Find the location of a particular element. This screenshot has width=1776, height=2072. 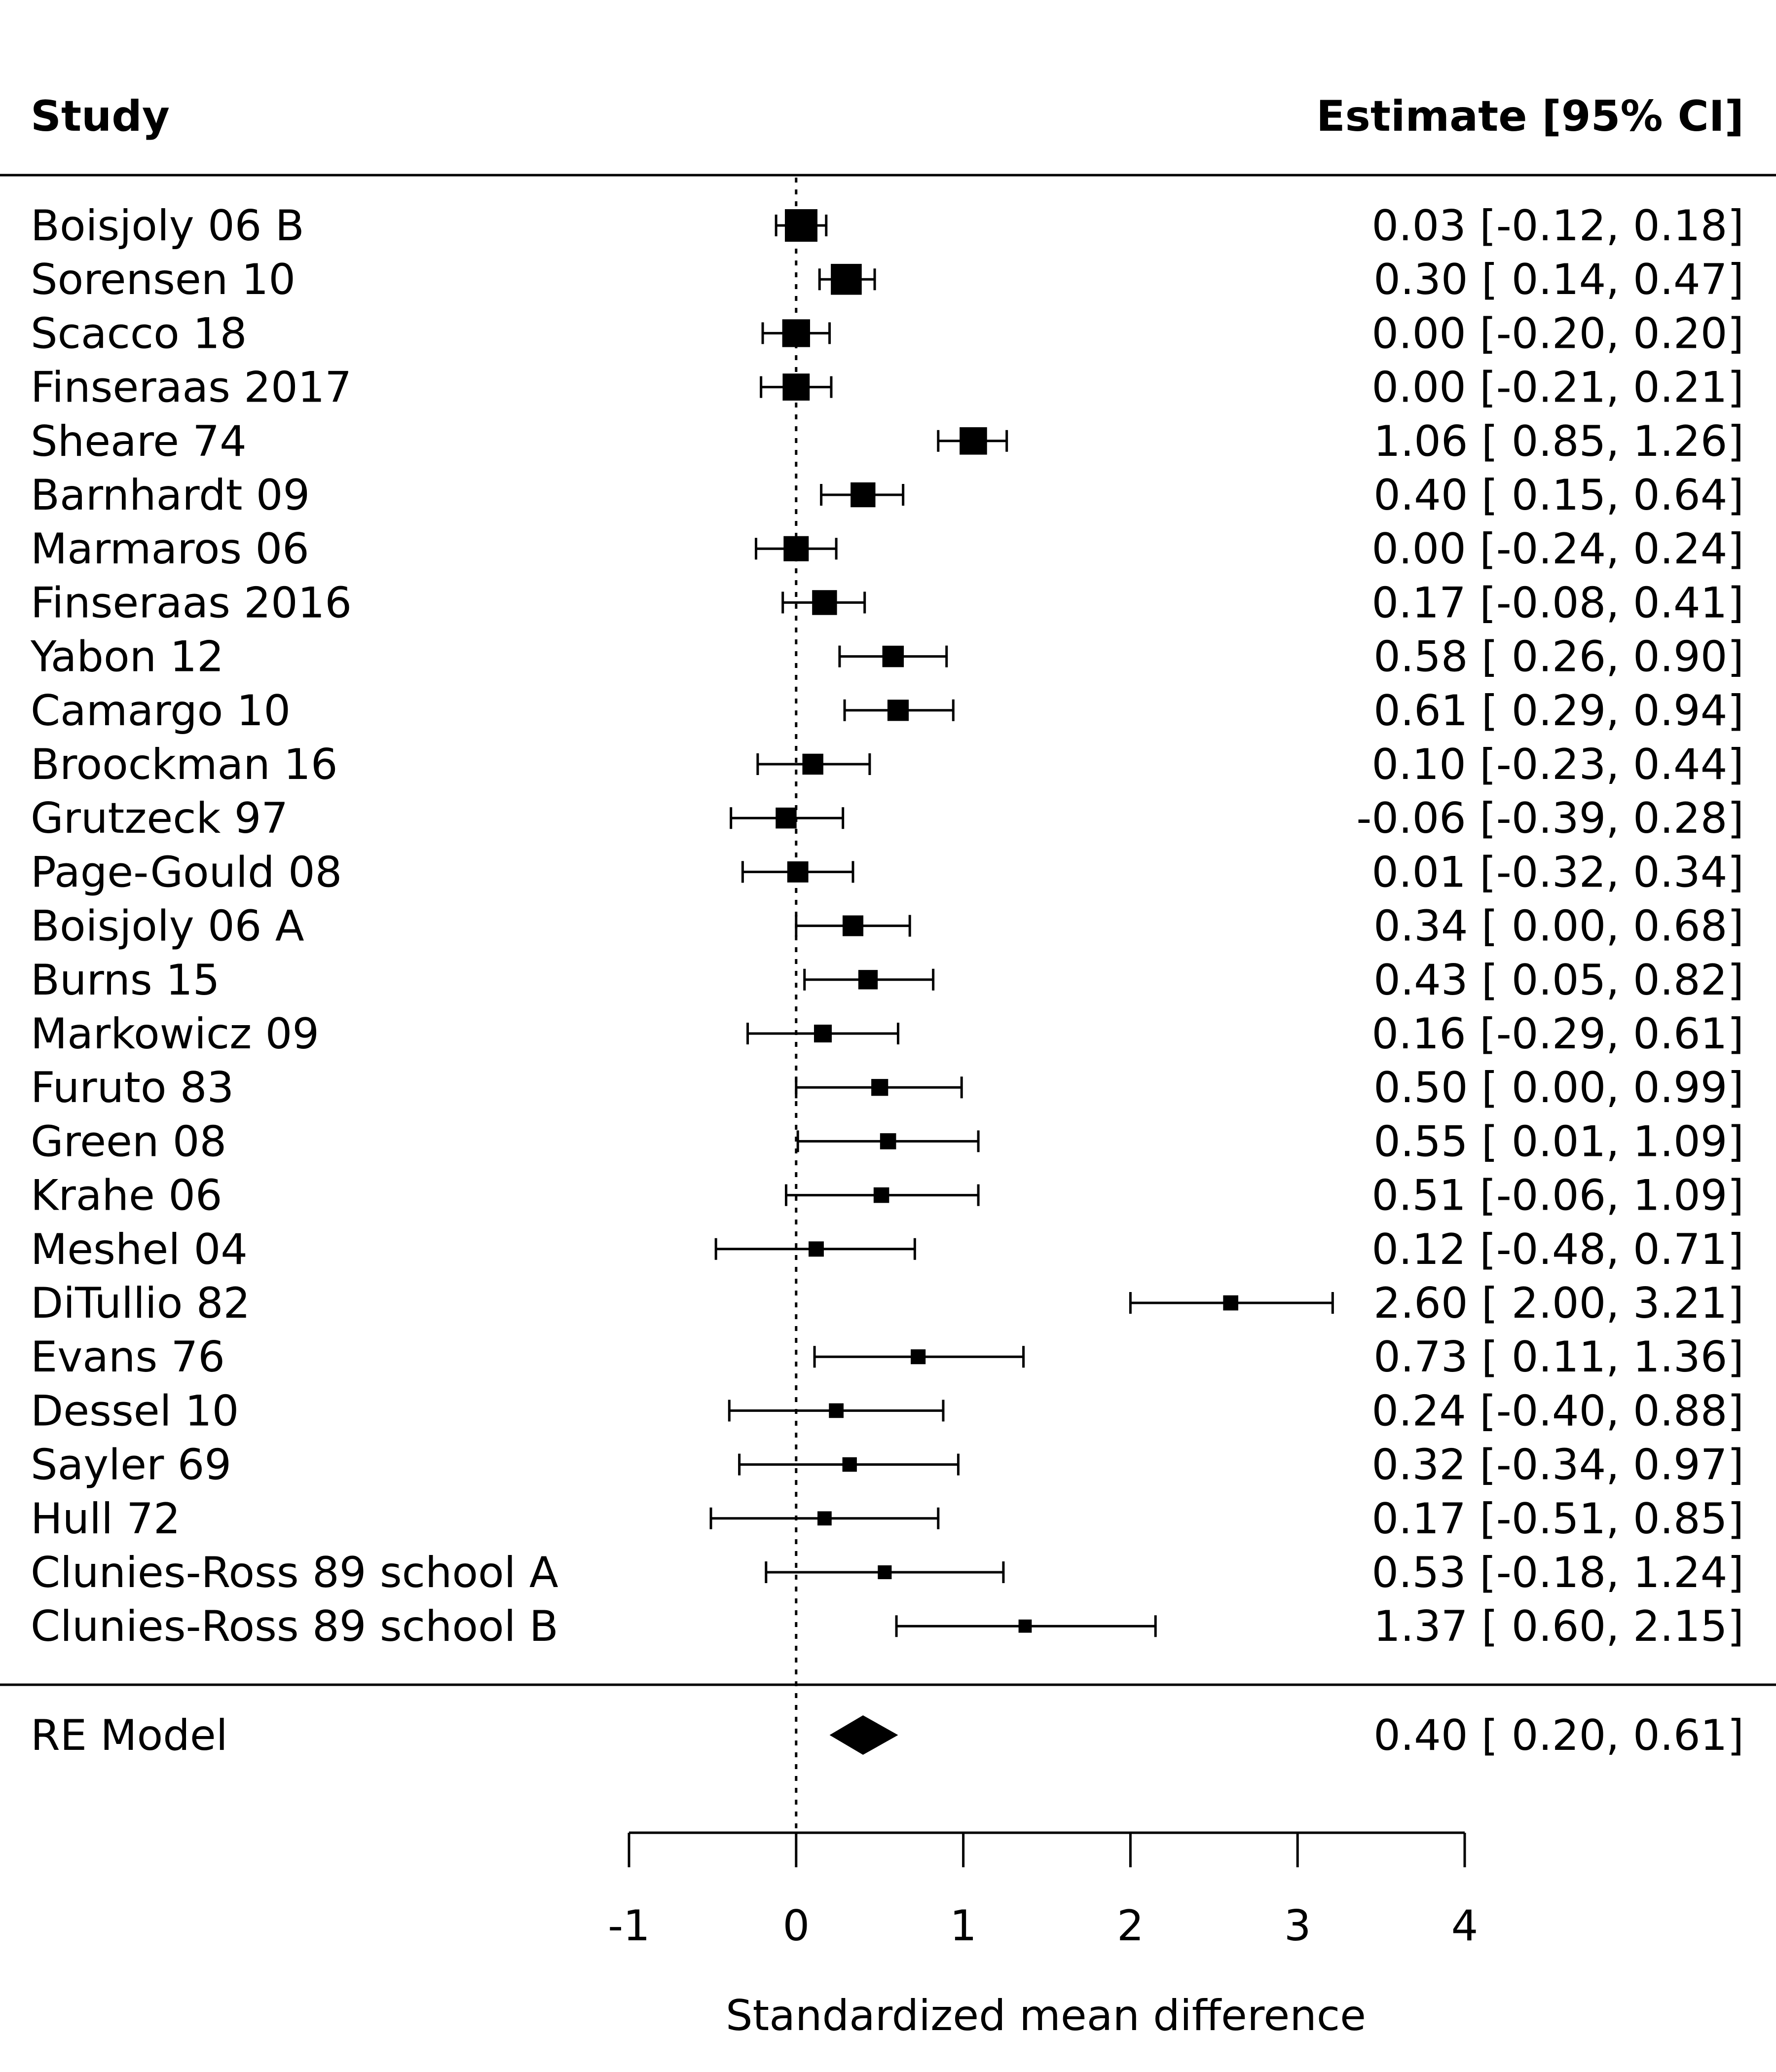

header-study: Study is located at coordinates (100, 117).